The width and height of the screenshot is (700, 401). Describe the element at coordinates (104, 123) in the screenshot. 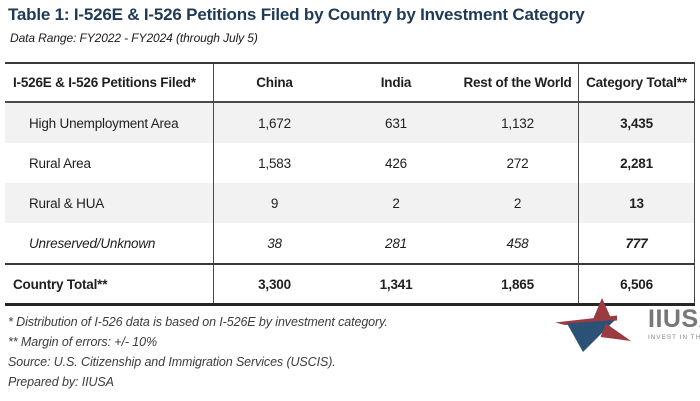

I see `row-label: High Unemployment Area` at that location.